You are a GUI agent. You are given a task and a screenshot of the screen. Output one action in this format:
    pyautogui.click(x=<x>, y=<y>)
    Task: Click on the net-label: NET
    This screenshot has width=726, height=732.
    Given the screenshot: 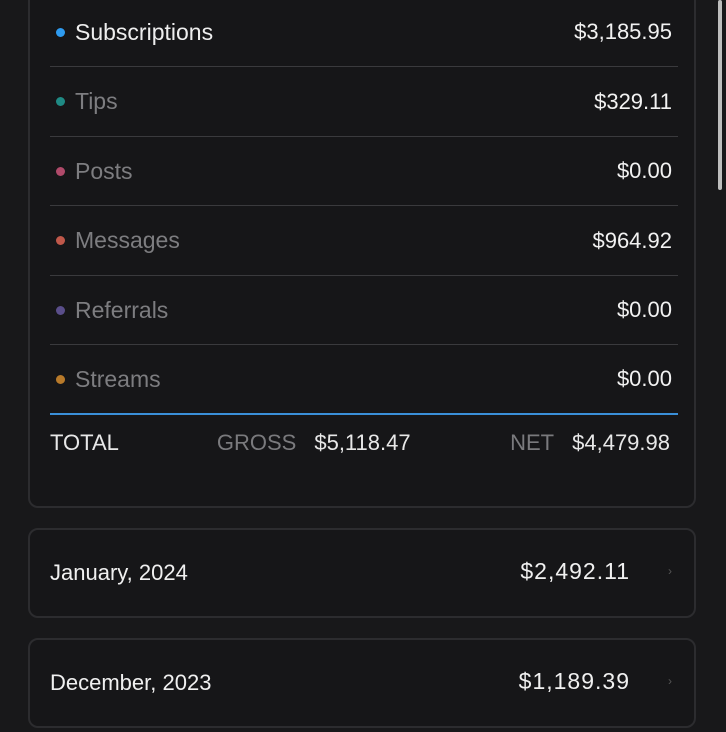 What is the action you would take?
    pyautogui.click(x=532, y=442)
    